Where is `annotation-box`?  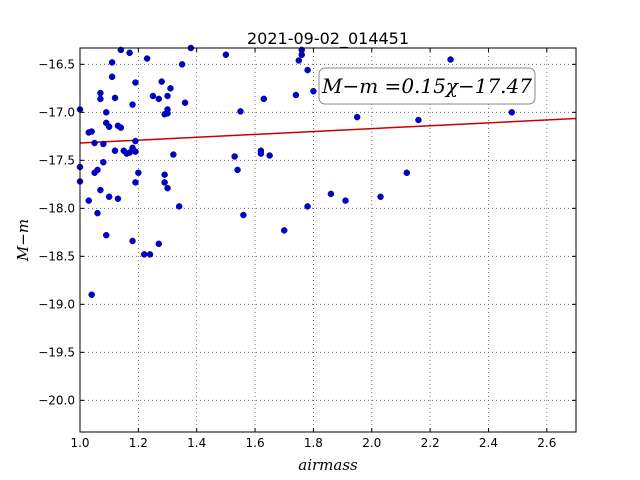 annotation-box is located at coordinates (427, 86).